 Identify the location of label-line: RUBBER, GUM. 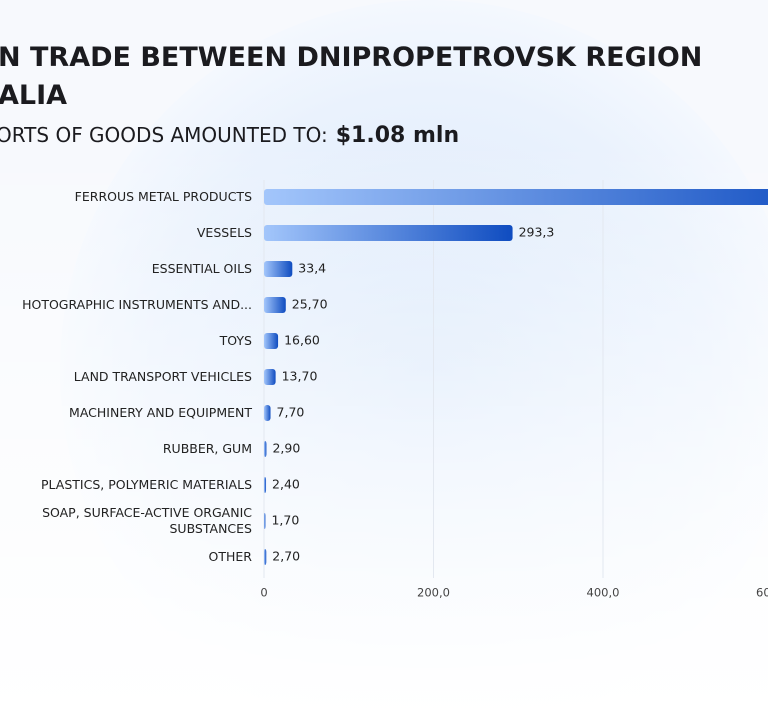
(207, 448).